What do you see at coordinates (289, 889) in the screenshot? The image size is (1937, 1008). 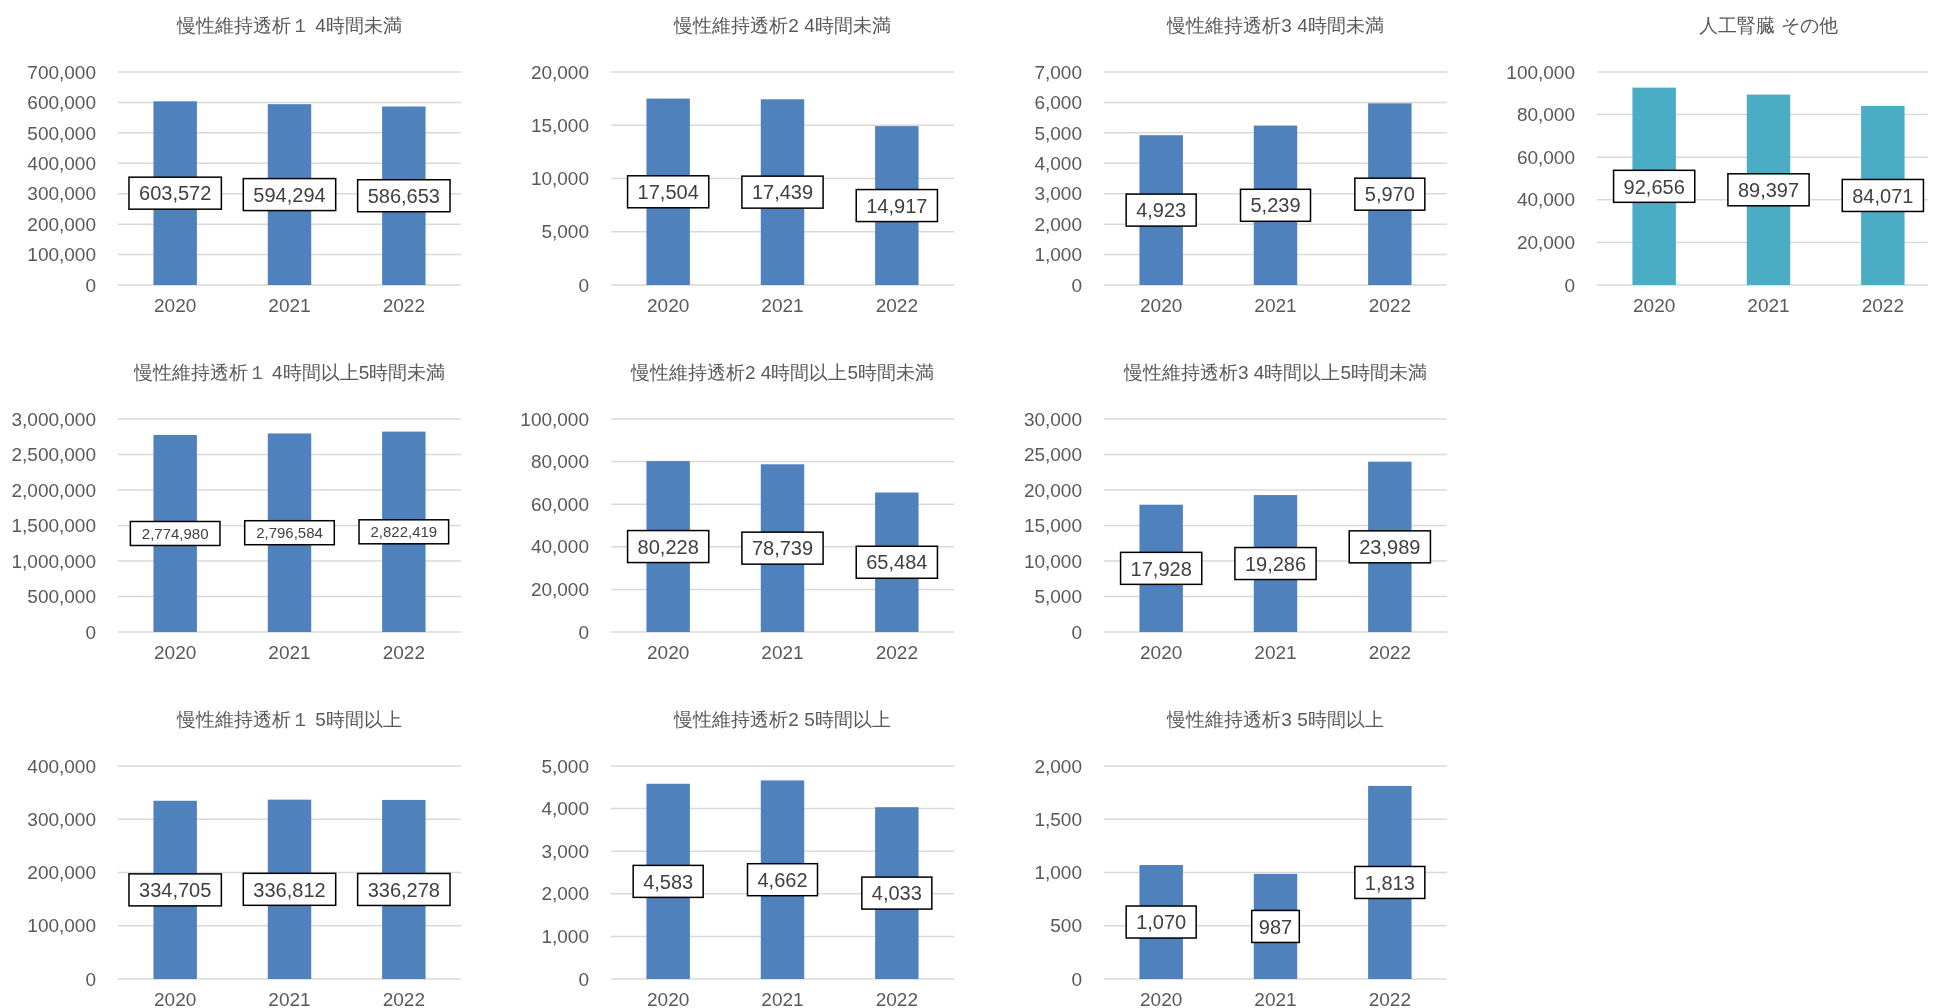 I see `data-label: 336,812` at bounding box center [289, 889].